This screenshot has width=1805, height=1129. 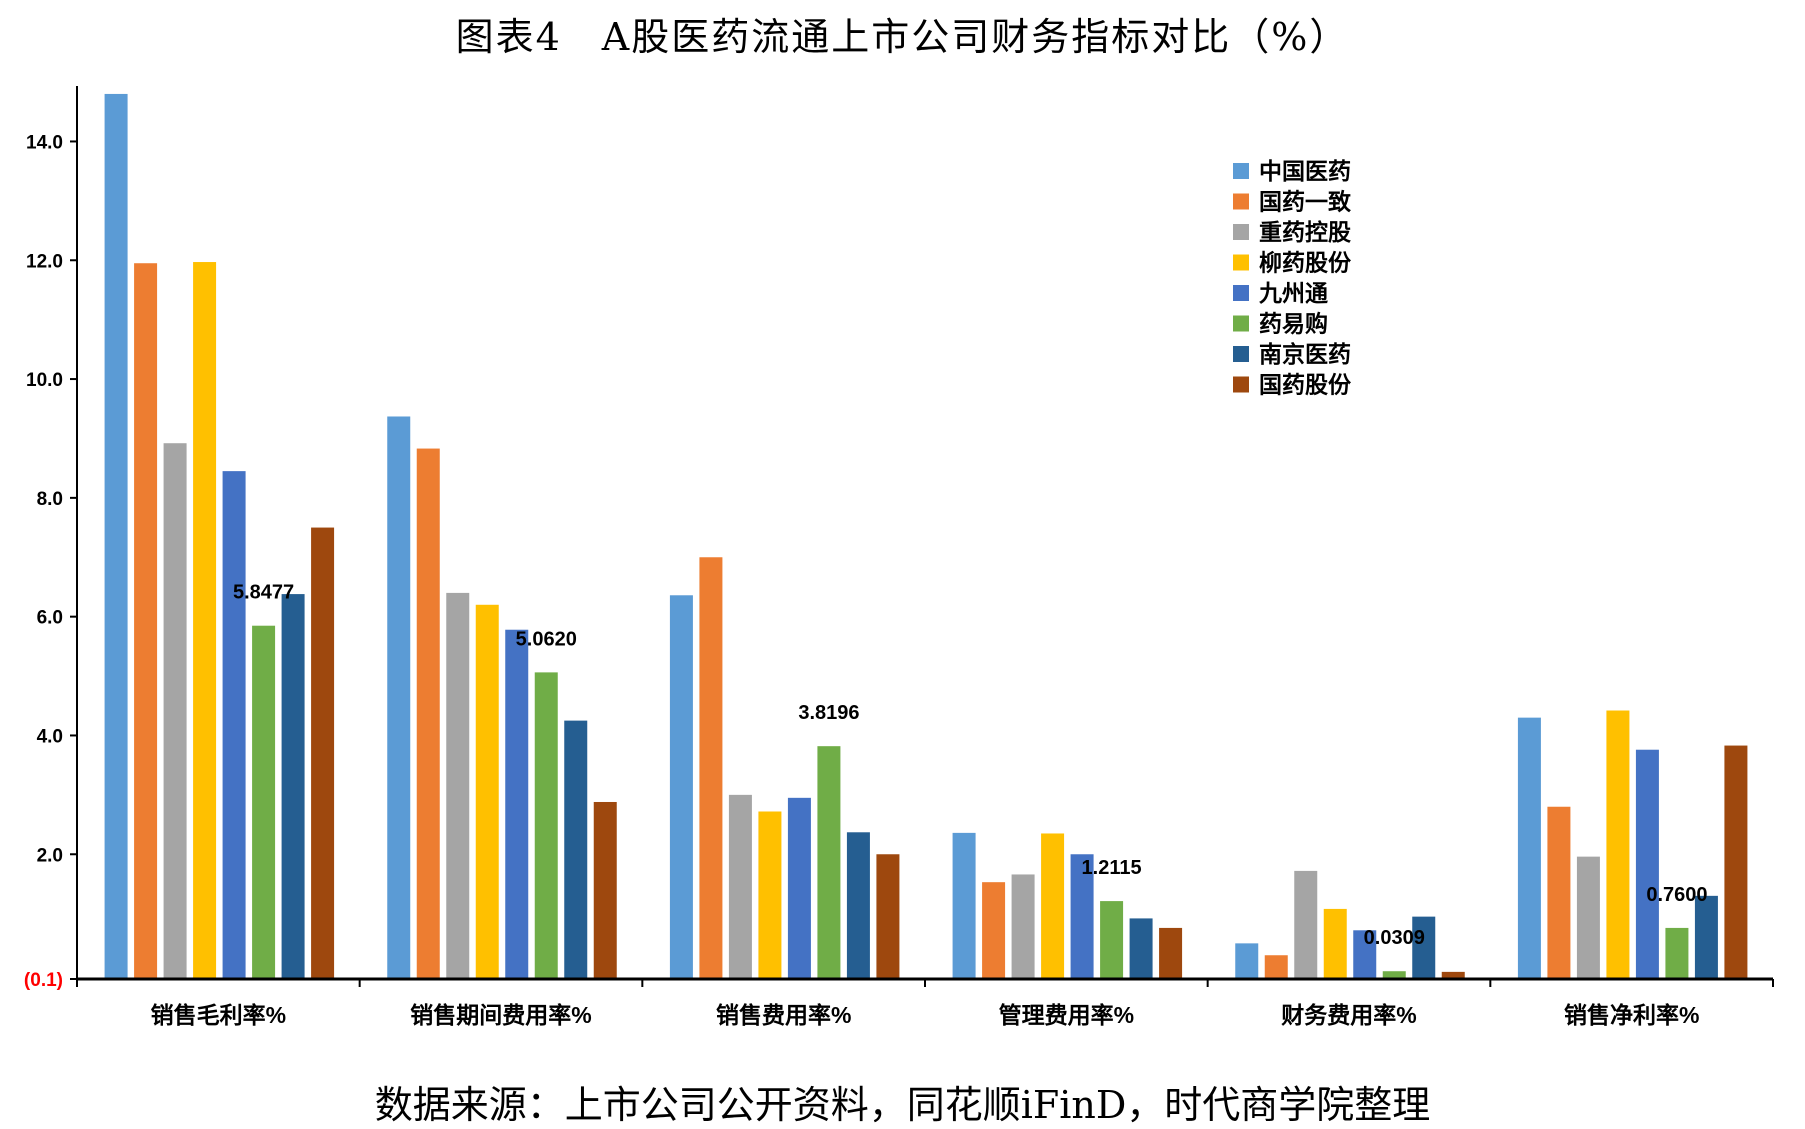 What do you see at coordinates (902, 37) in the screenshot?
I see `chart-title: 图表4 A股医药流通上市公司财务指标对比（%）` at bounding box center [902, 37].